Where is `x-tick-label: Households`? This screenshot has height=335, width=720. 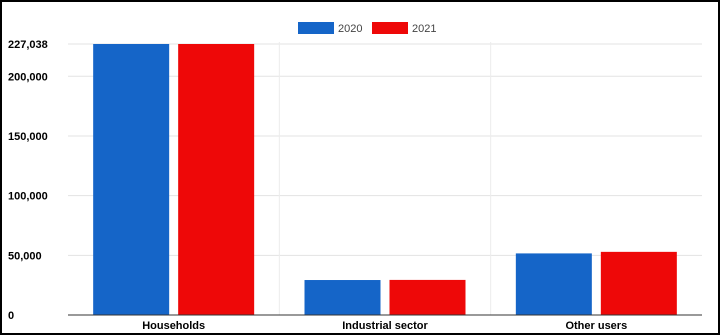
x-tick-label: Households is located at coordinates (173, 326).